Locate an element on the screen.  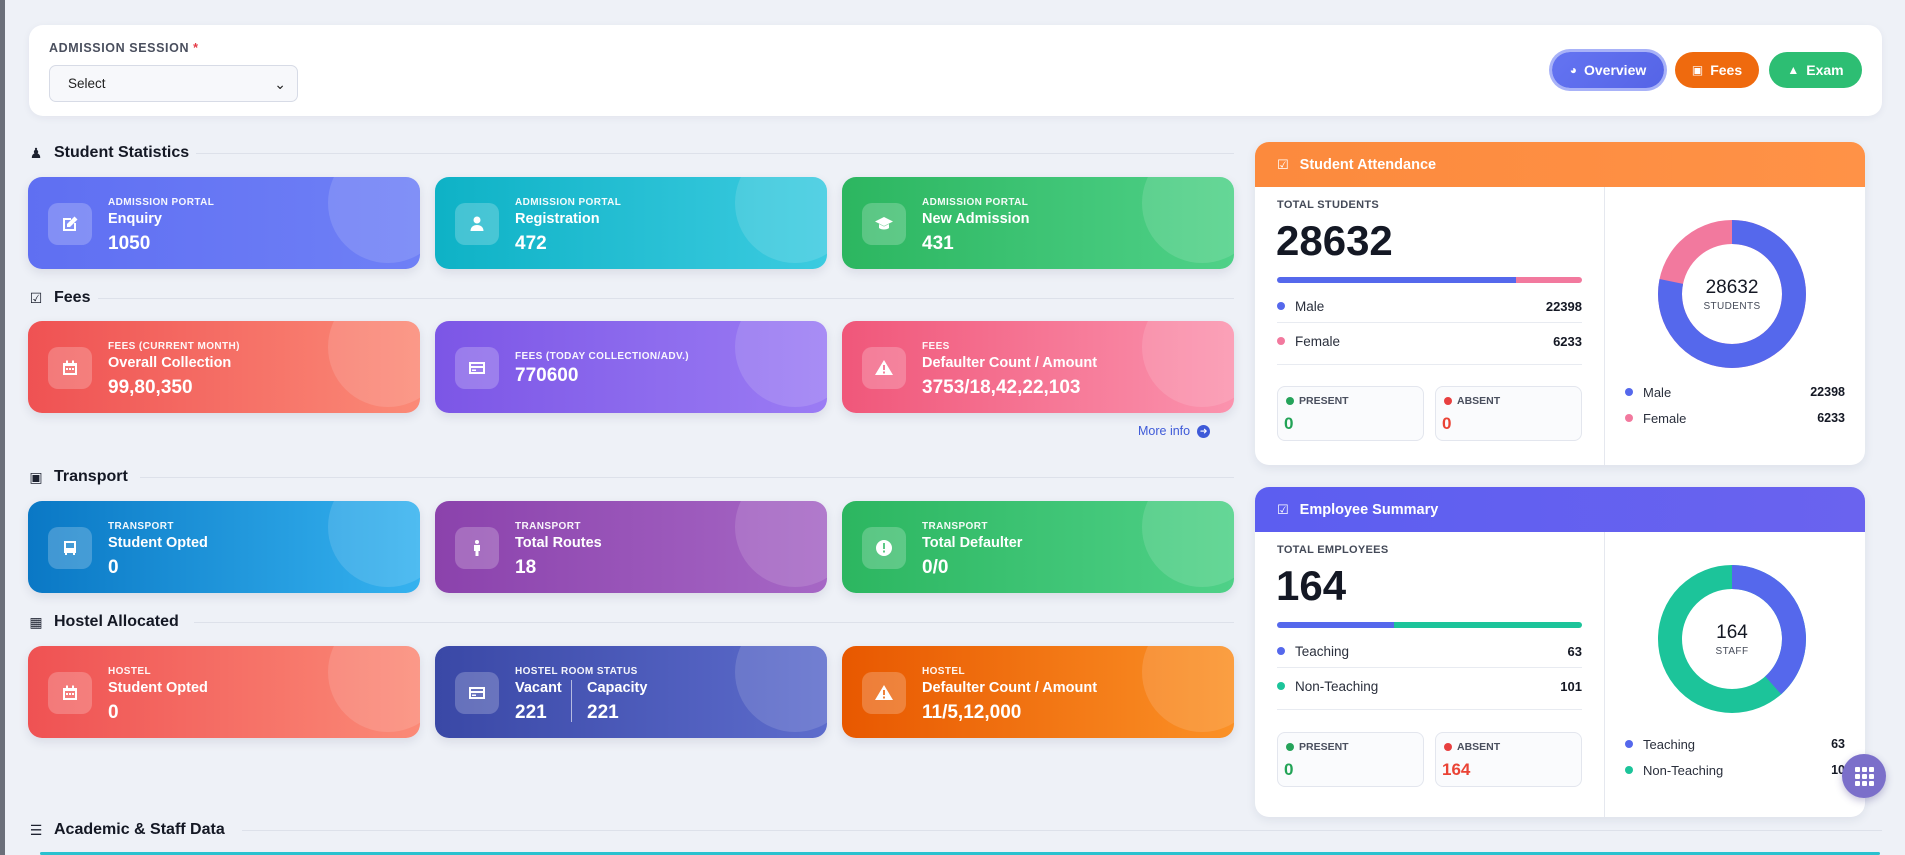
card-title: New Admission is located at coordinates (976, 219).